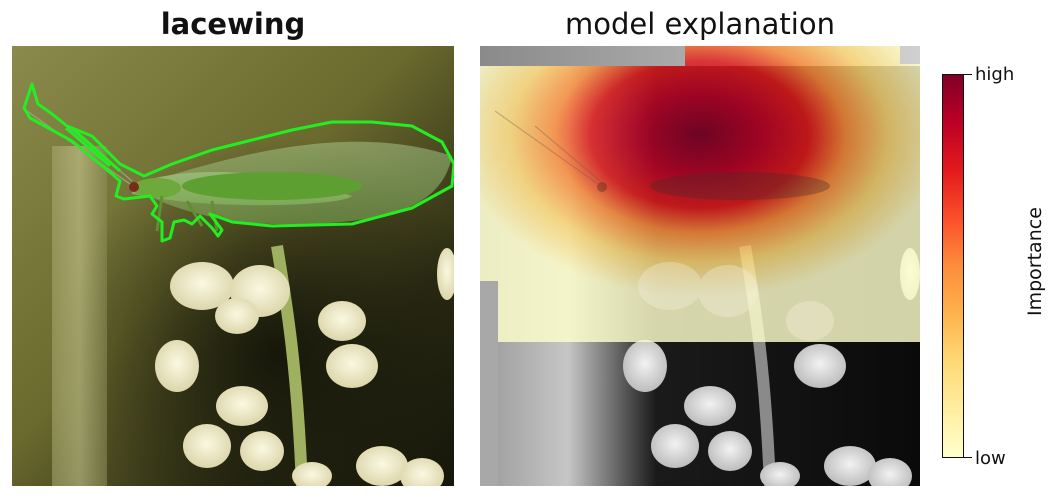 This screenshot has width=1053, height=500. I want to click on colorbar-low-tick, so click(968, 457).